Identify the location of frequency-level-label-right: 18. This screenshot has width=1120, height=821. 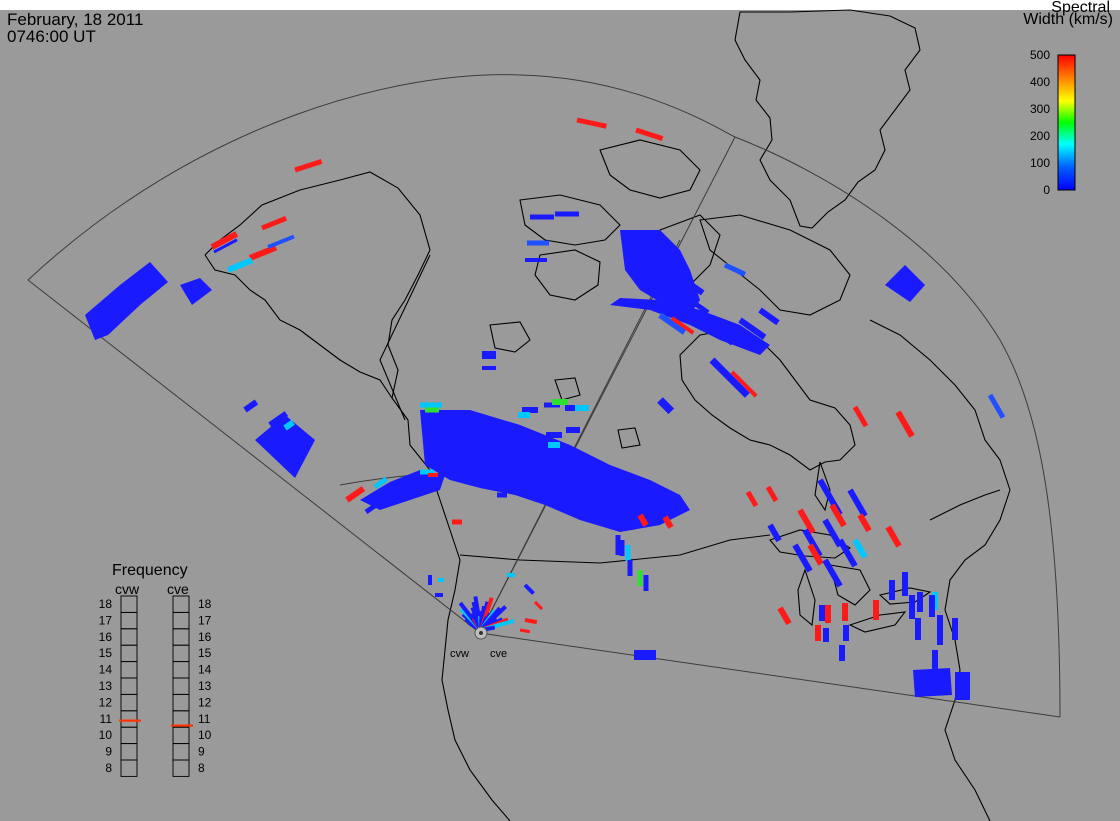
(205, 604).